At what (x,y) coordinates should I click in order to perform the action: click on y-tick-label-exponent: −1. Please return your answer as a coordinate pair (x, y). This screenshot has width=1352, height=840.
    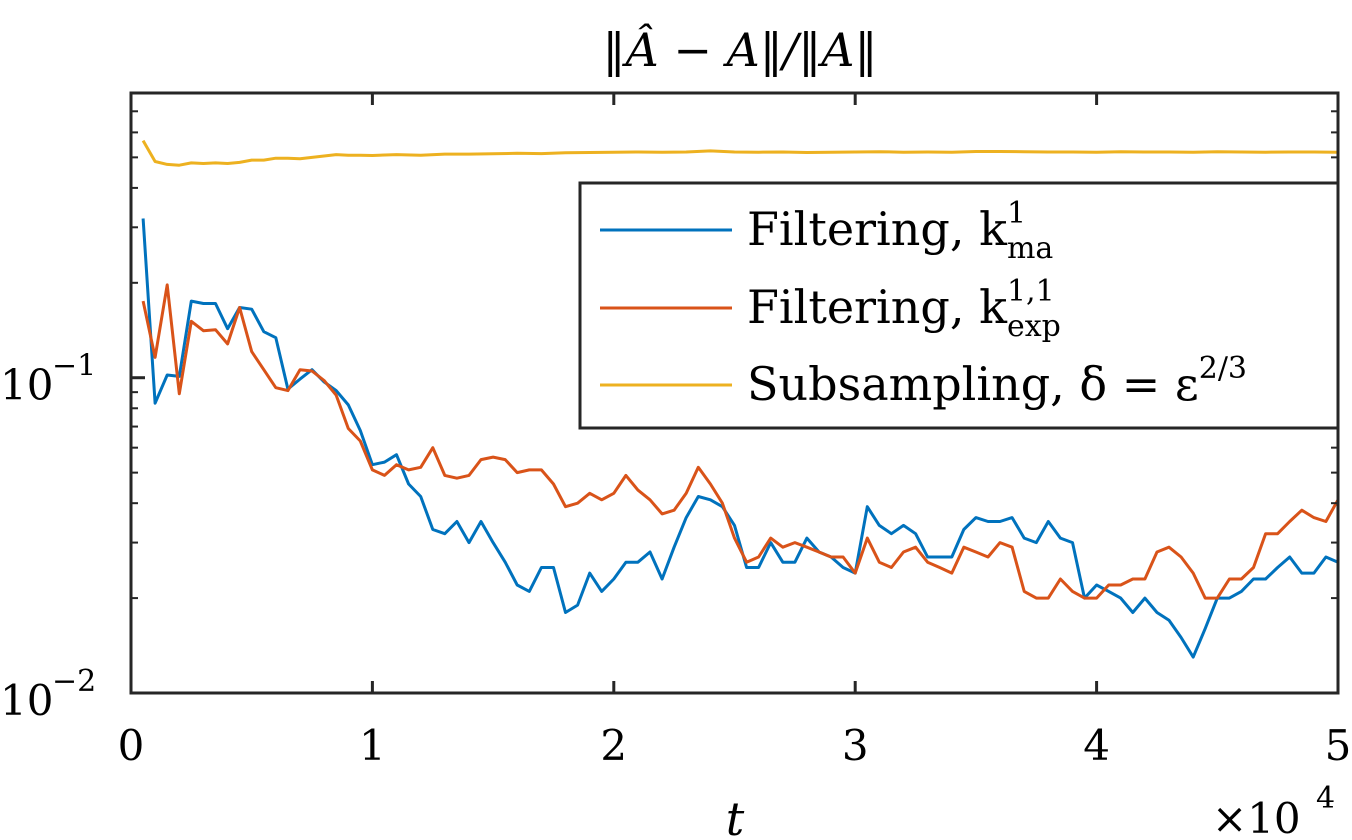
    Looking at the image, I should click on (74, 366).